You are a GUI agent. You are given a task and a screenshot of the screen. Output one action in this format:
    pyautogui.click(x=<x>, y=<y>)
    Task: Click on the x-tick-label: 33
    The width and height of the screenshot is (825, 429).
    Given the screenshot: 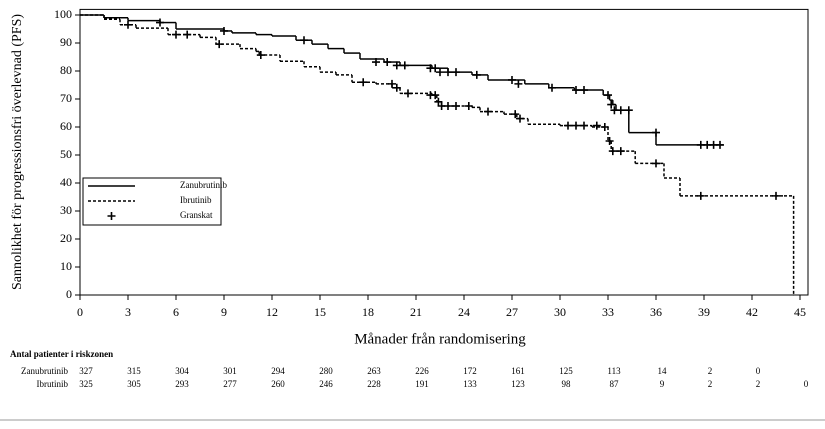 What is the action you would take?
    pyautogui.click(x=608, y=312)
    